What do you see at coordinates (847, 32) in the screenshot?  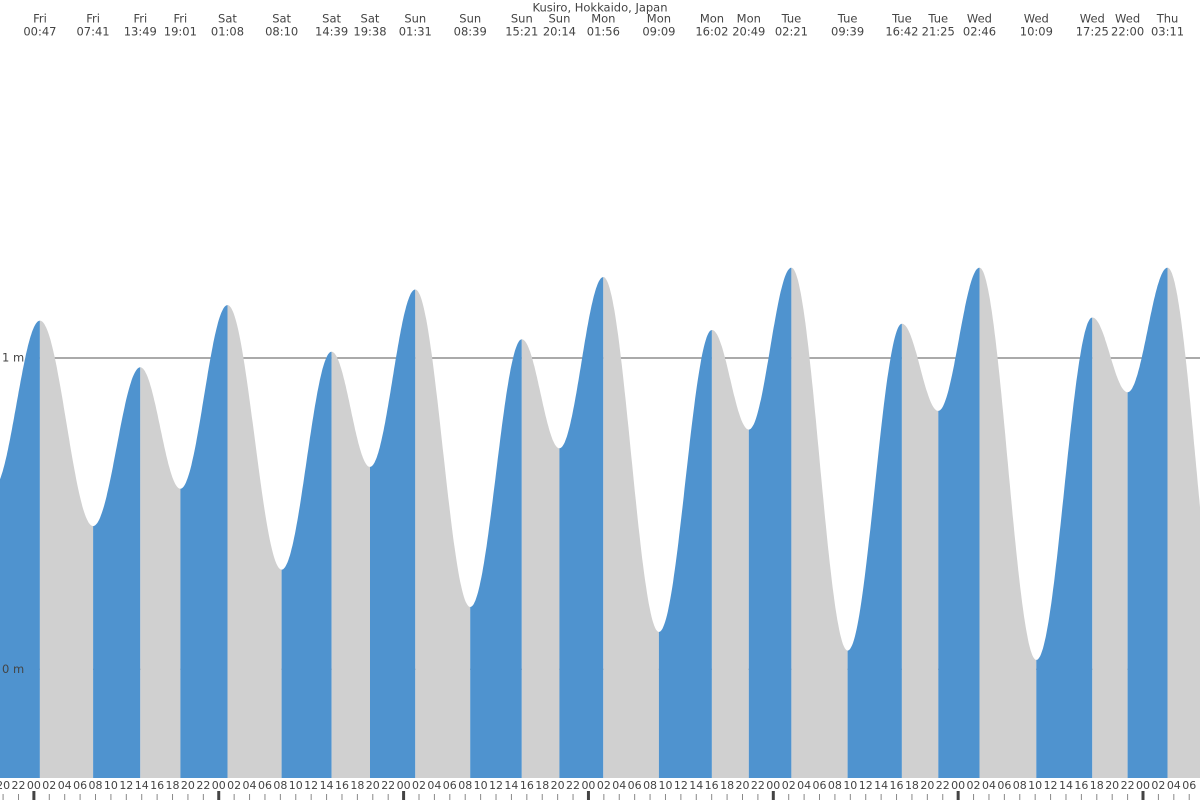 I see `extreme-time: 09:39` at bounding box center [847, 32].